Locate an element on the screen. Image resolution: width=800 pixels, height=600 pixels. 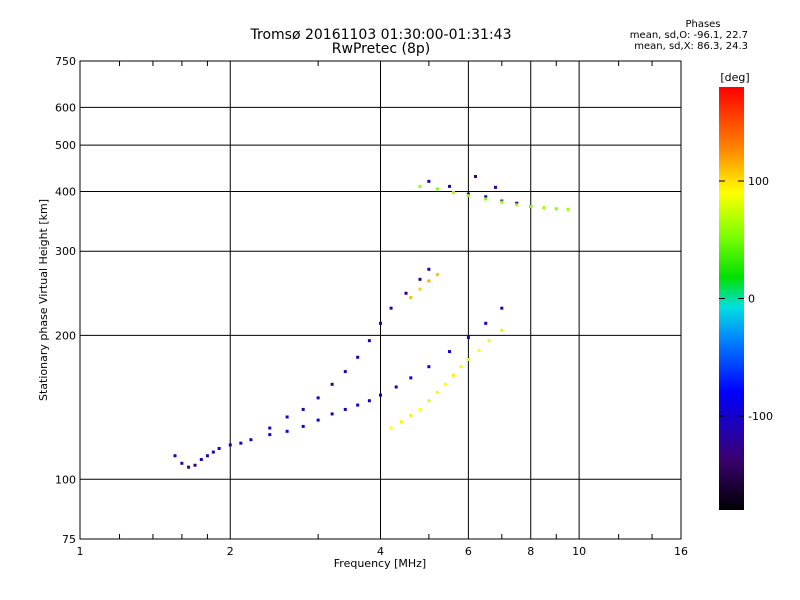
x-axis-label: Frequency [MHz] is located at coordinates (380, 563).